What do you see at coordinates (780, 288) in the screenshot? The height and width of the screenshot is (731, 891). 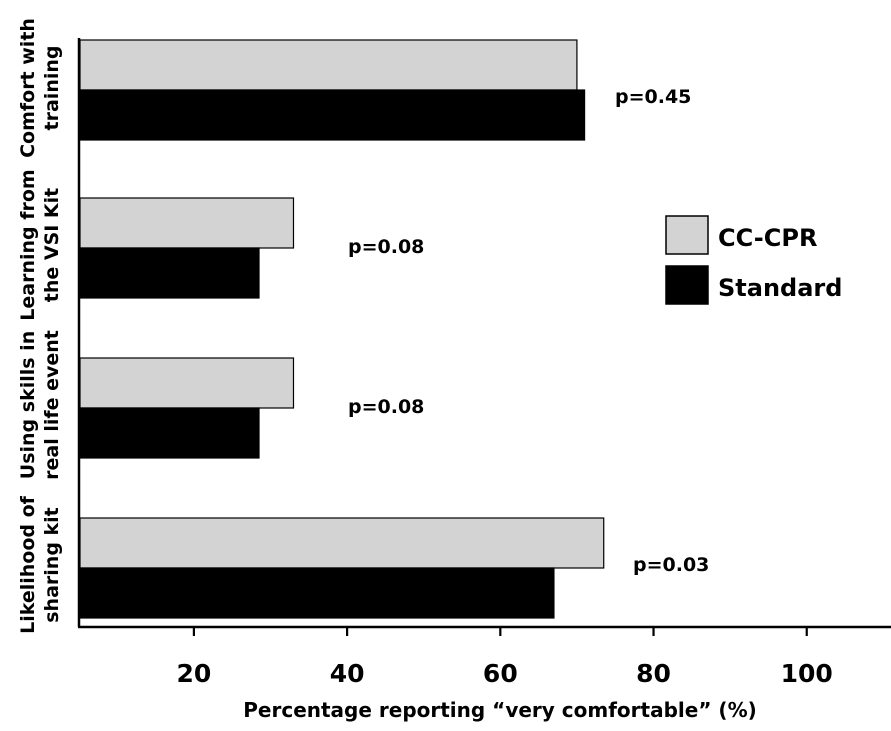 I see `legend-label: Standard` at bounding box center [780, 288].